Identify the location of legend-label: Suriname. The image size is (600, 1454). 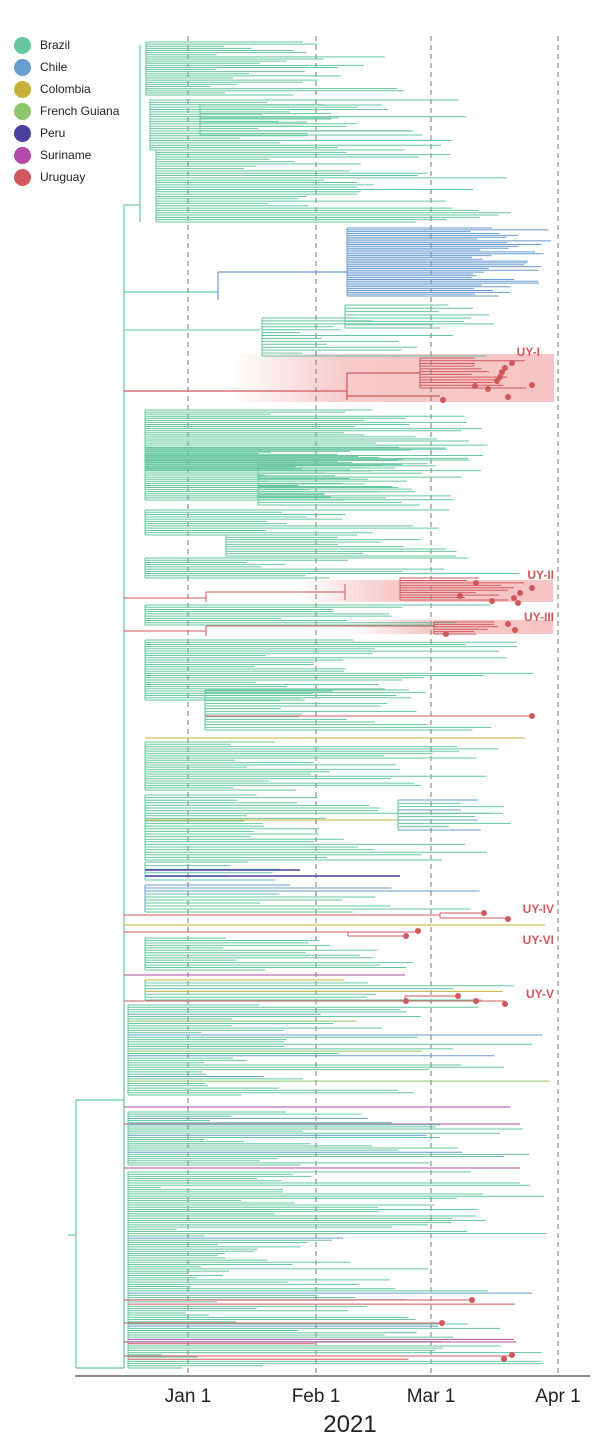
(66, 155).